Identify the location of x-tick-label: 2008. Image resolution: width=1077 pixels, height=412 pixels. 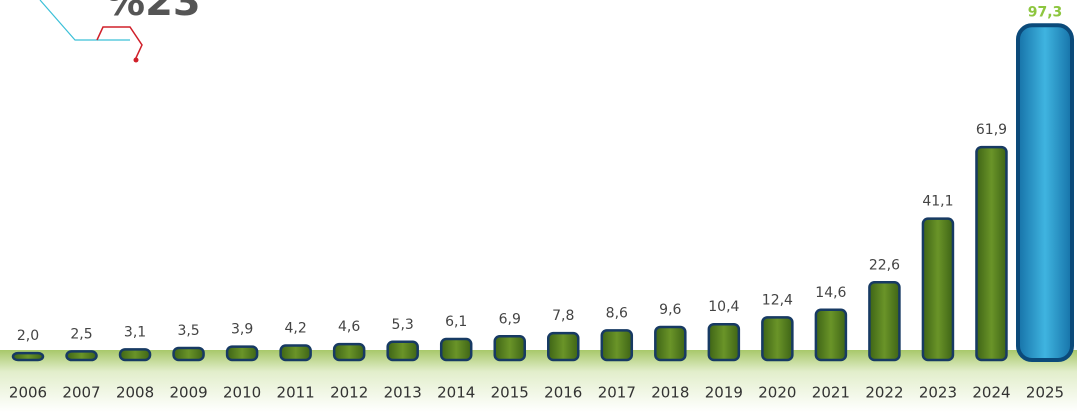
(135, 393).